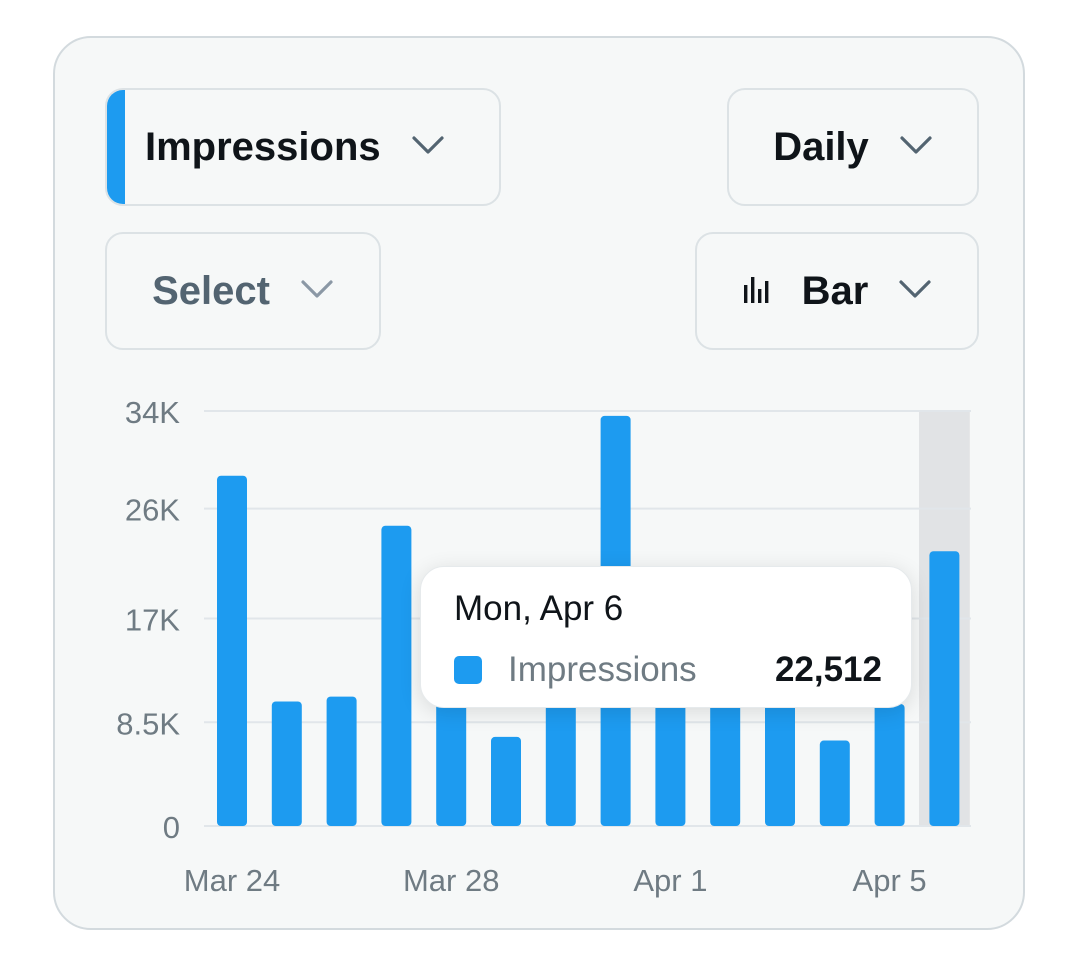 This screenshot has width=1080, height=962. I want to click on tooltip-series-name: Impressions, so click(602, 669).